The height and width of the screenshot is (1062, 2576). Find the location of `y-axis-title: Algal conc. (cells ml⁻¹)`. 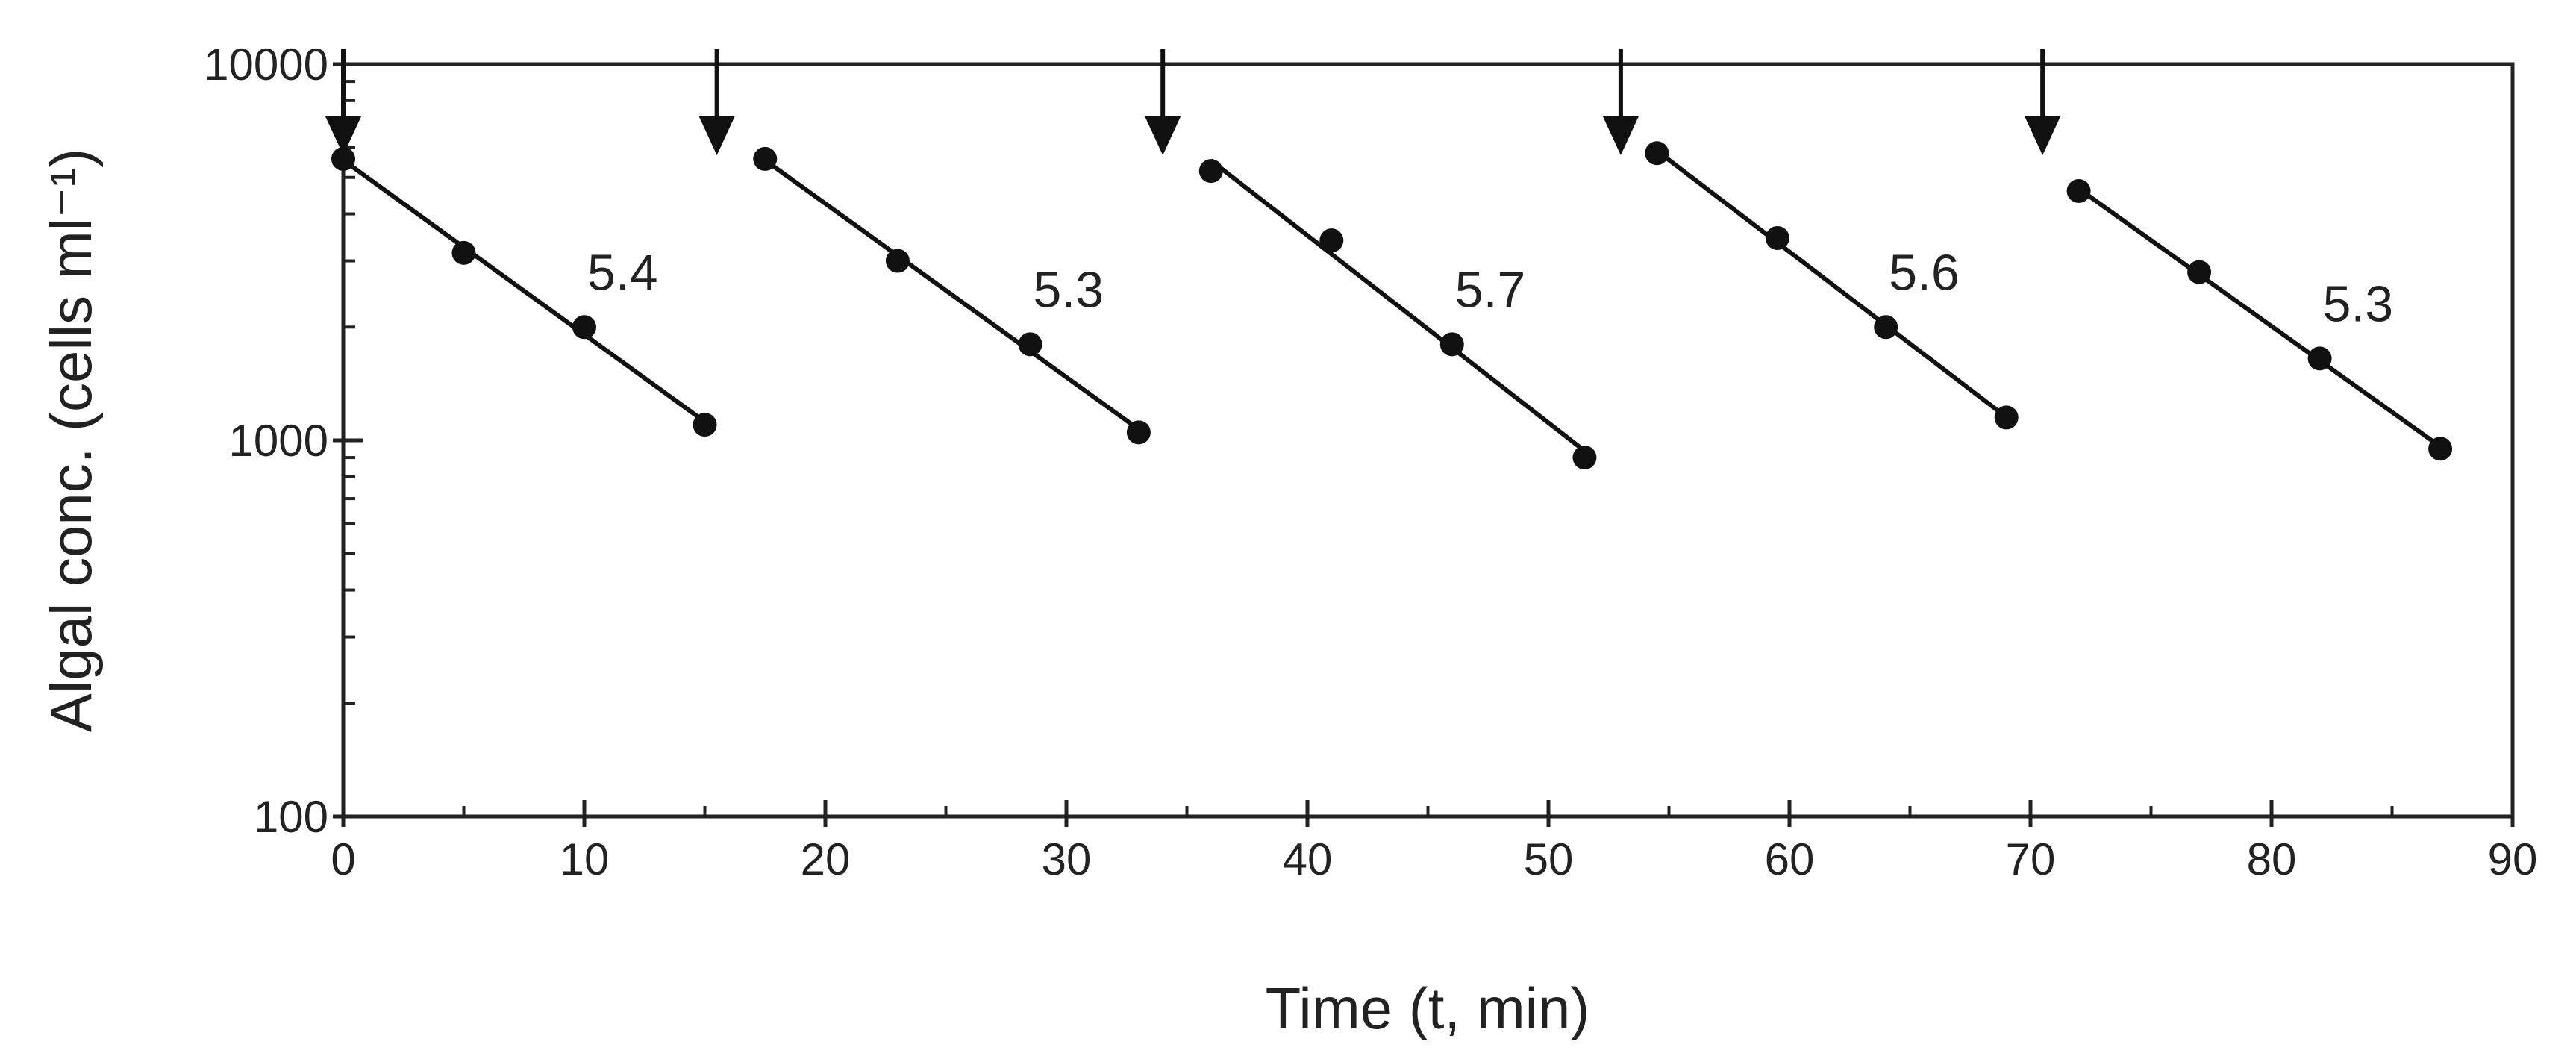

y-axis-title: Algal conc. (cells ml⁻¹) is located at coordinates (71, 440).